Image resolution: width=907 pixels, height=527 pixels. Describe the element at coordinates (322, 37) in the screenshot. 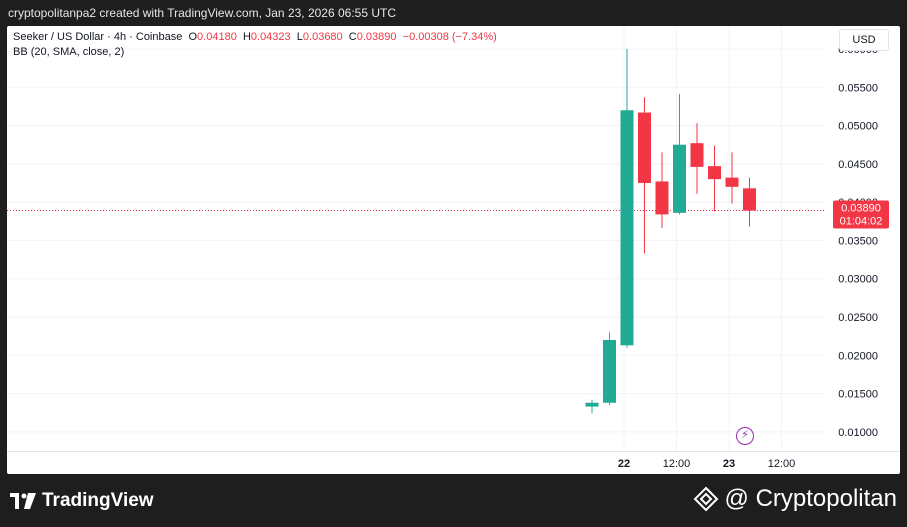

I see `low-value: 0.03680` at that location.